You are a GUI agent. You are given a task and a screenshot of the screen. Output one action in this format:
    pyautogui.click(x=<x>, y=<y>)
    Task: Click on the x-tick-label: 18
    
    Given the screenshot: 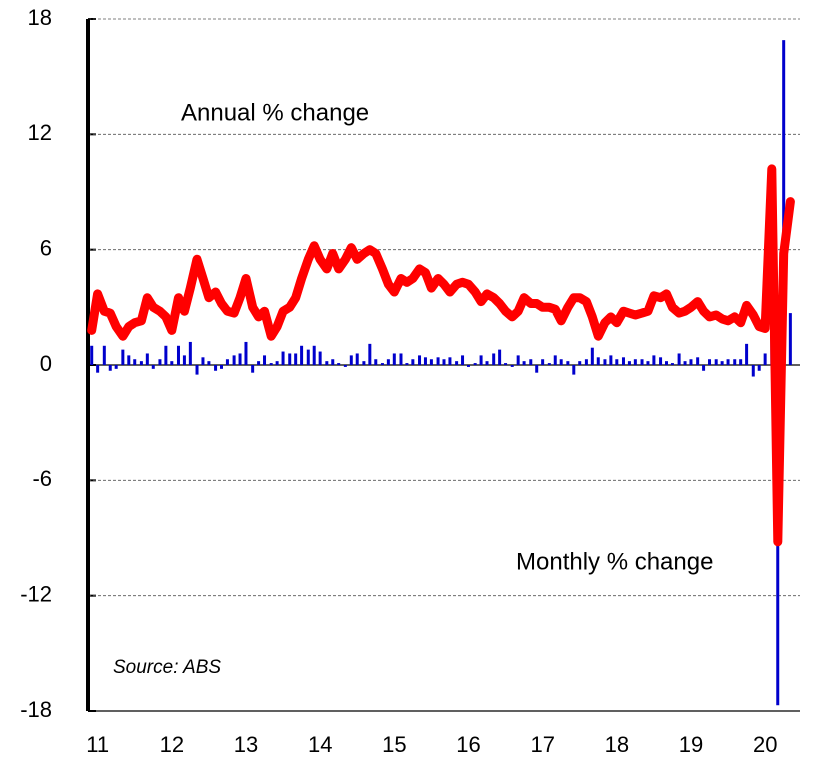 What is the action you would take?
    pyautogui.click(x=617, y=744)
    